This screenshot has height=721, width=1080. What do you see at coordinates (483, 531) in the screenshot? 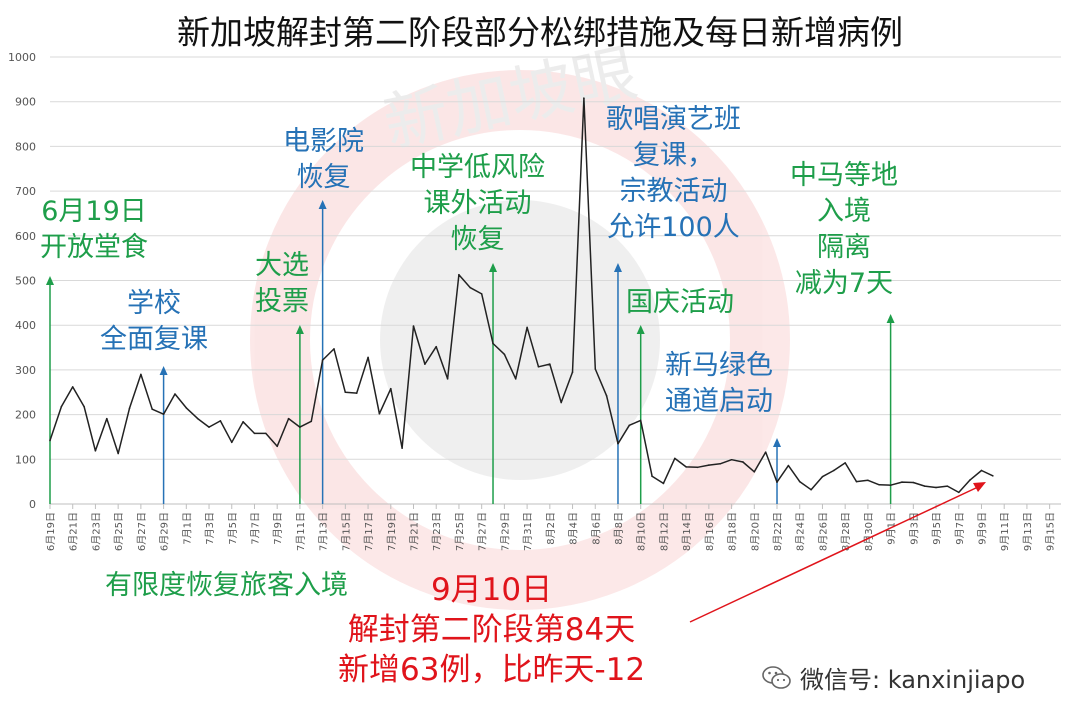
I see `x-tick-label: 7月27日` at bounding box center [483, 531].